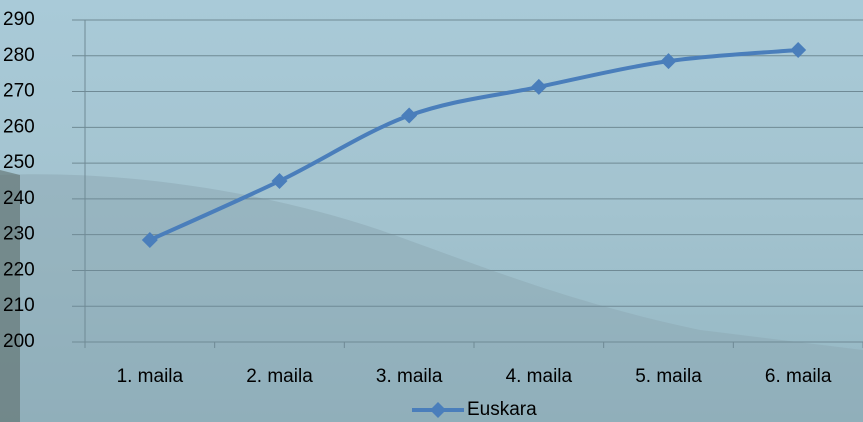  What do you see at coordinates (19, 162) in the screenshot?
I see `y-tick-label: 250` at bounding box center [19, 162].